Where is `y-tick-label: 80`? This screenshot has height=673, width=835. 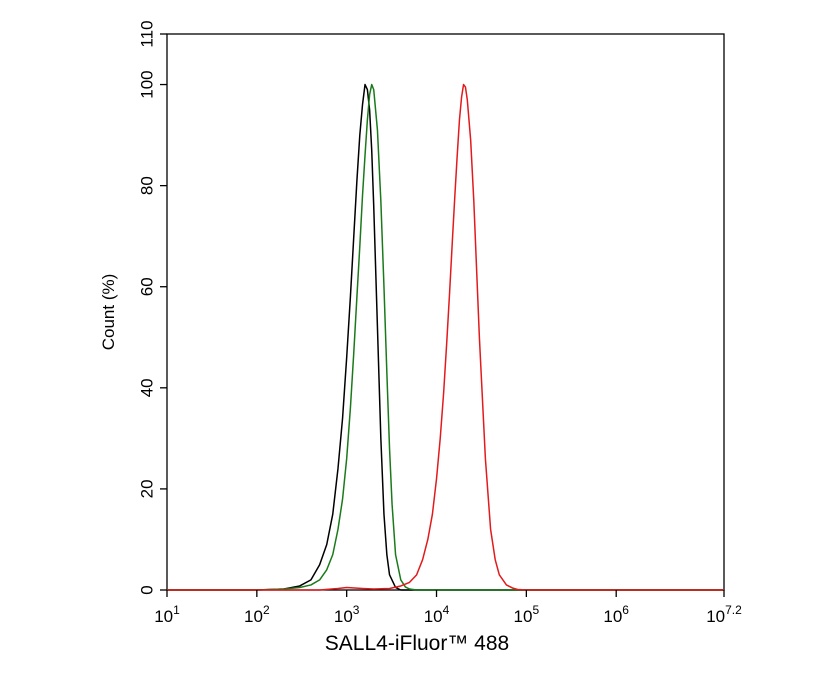
y-tick-label: 80 is located at coordinates (147, 185).